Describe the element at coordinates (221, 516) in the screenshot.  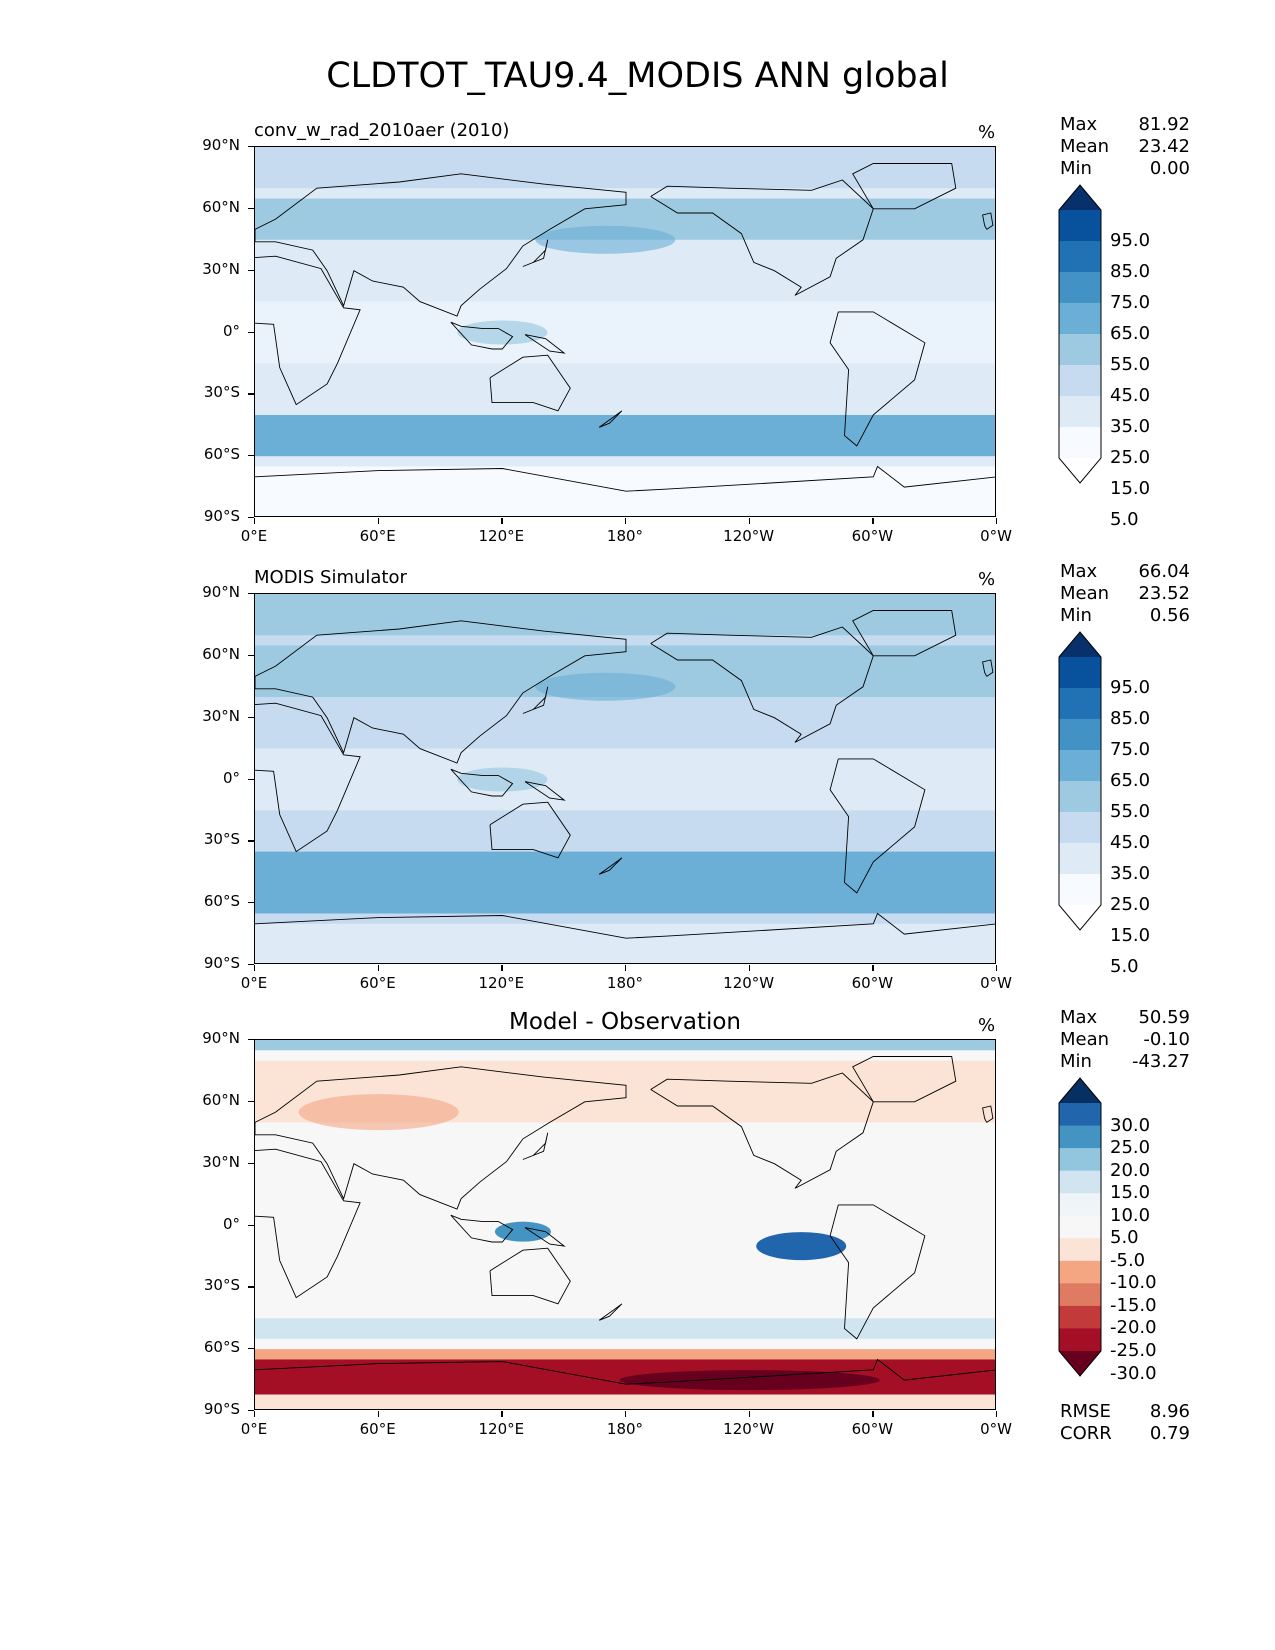
I see `y-tick-label: 90°S` at that location.